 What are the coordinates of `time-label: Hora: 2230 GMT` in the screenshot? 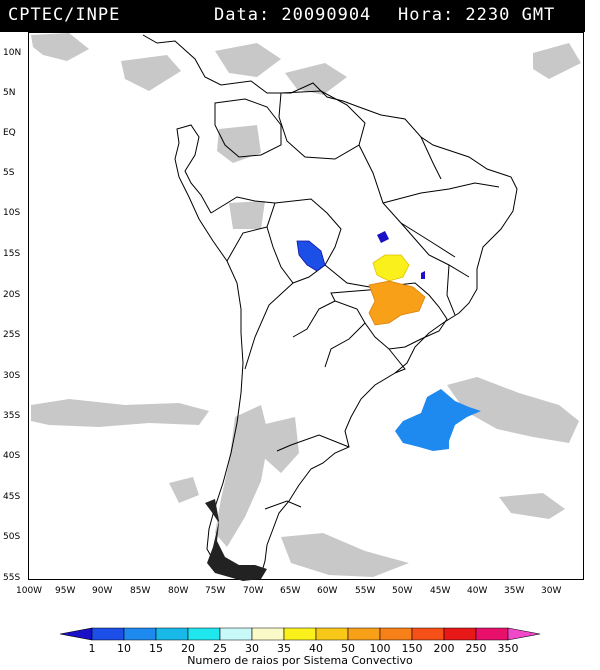 It's located at (477, 15).